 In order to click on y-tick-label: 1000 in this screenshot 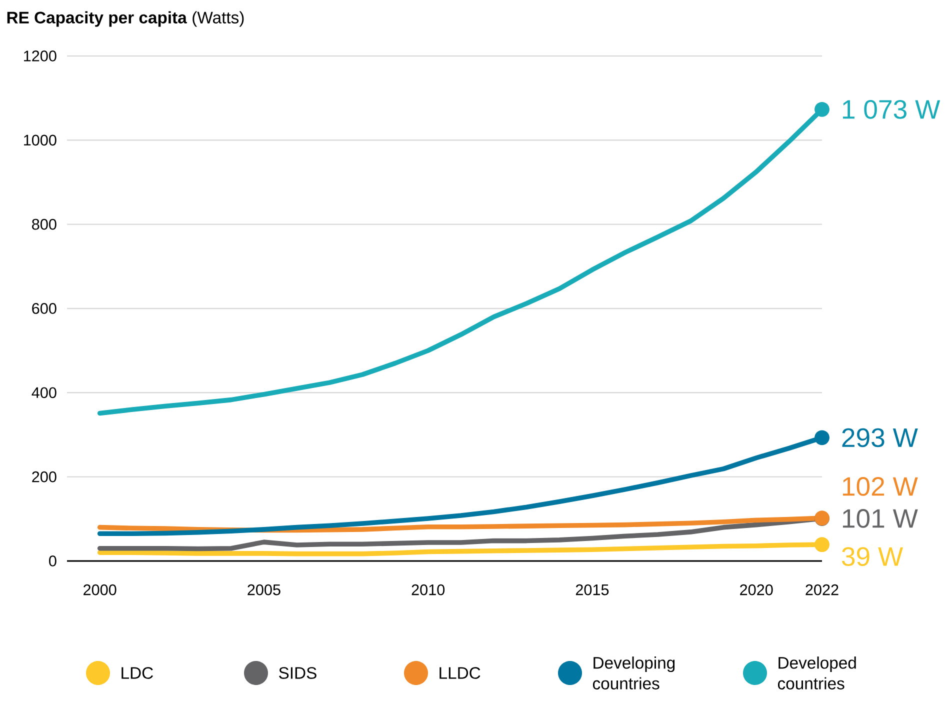, I will do `click(40, 140)`.